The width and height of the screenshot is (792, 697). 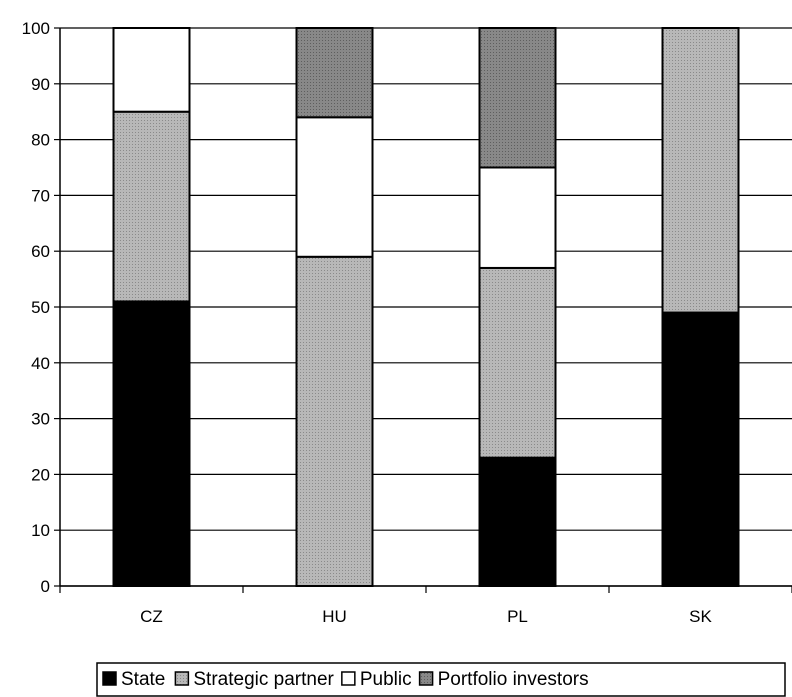 What do you see at coordinates (151, 206) in the screenshot?
I see `bar-segment-cz-strategic-partner` at bounding box center [151, 206].